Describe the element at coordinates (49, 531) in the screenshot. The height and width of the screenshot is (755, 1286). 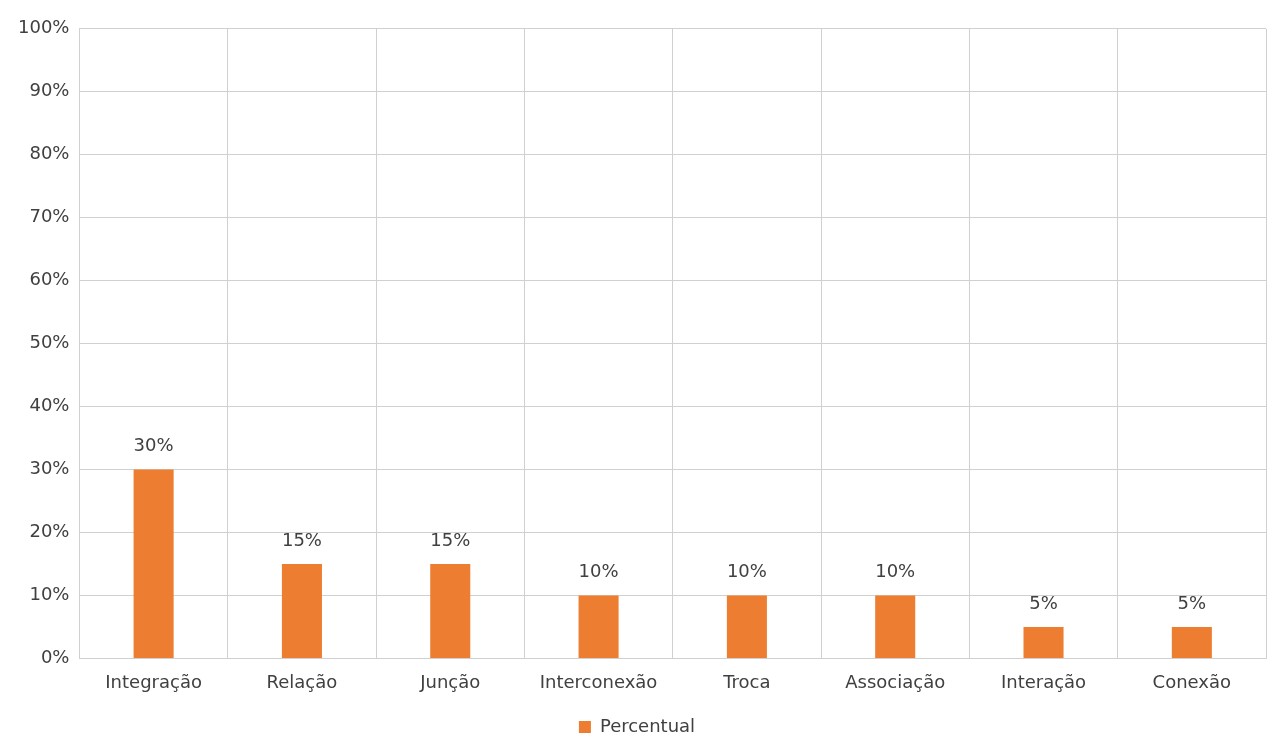
I see `y-tick-label: 20%` at that location.